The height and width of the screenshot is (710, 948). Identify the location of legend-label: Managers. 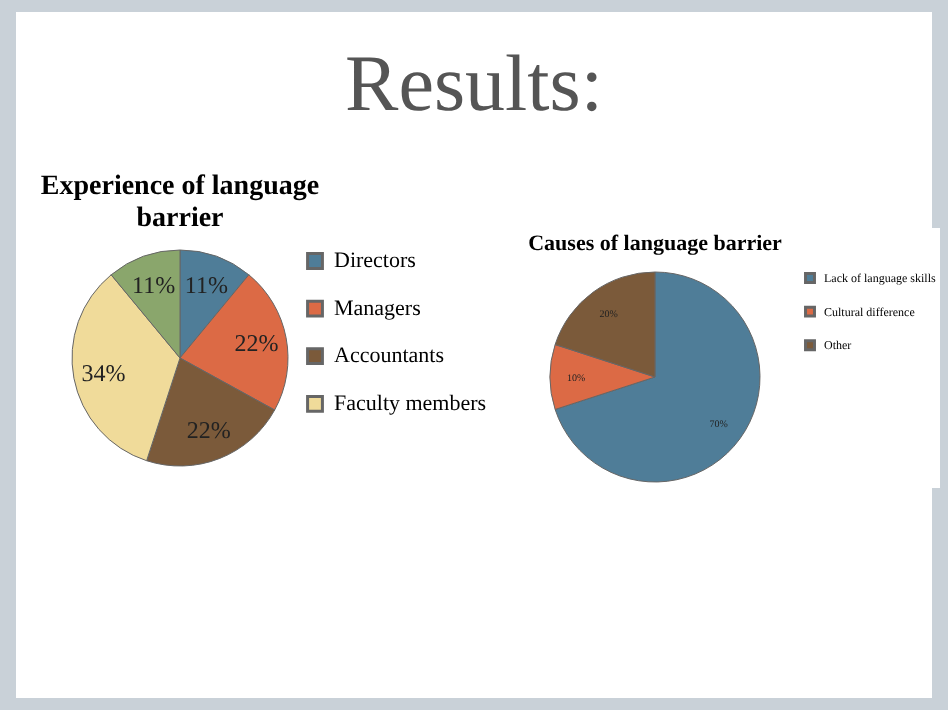
(377, 308).